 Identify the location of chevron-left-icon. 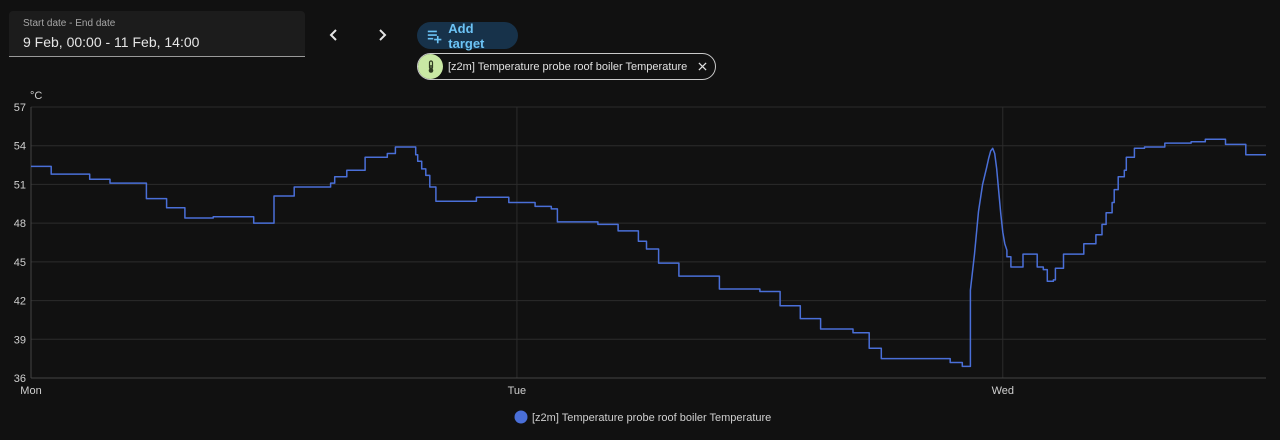
(333, 35).